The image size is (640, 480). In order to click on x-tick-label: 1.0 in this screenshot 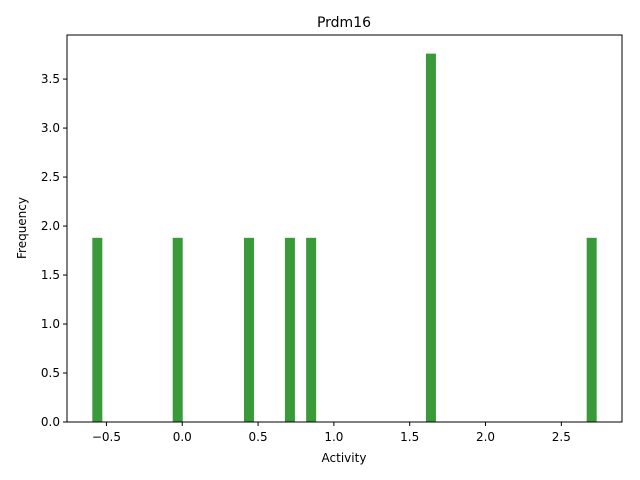, I will do `click(333, 437)`.